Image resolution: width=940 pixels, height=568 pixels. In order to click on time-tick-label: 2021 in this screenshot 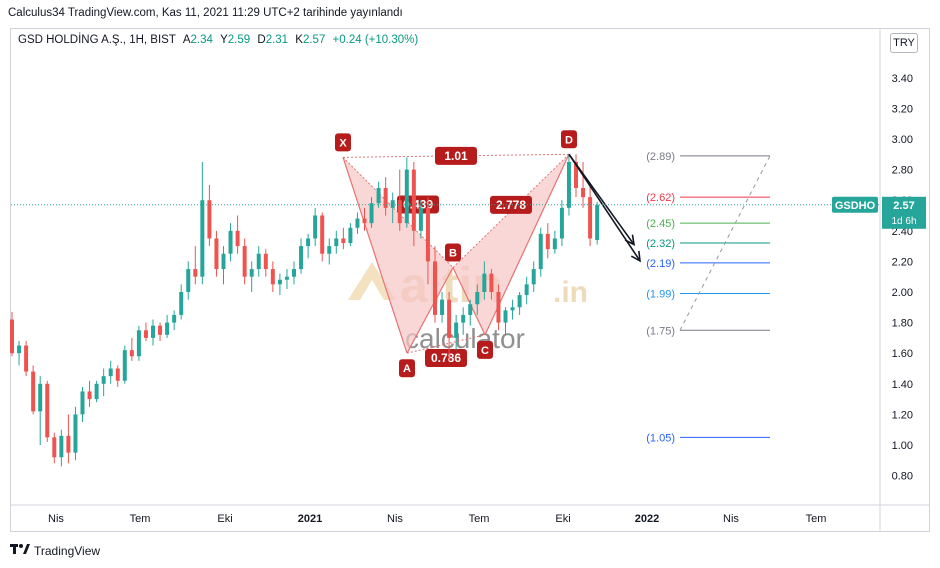, I will do `click(310, 519)`.